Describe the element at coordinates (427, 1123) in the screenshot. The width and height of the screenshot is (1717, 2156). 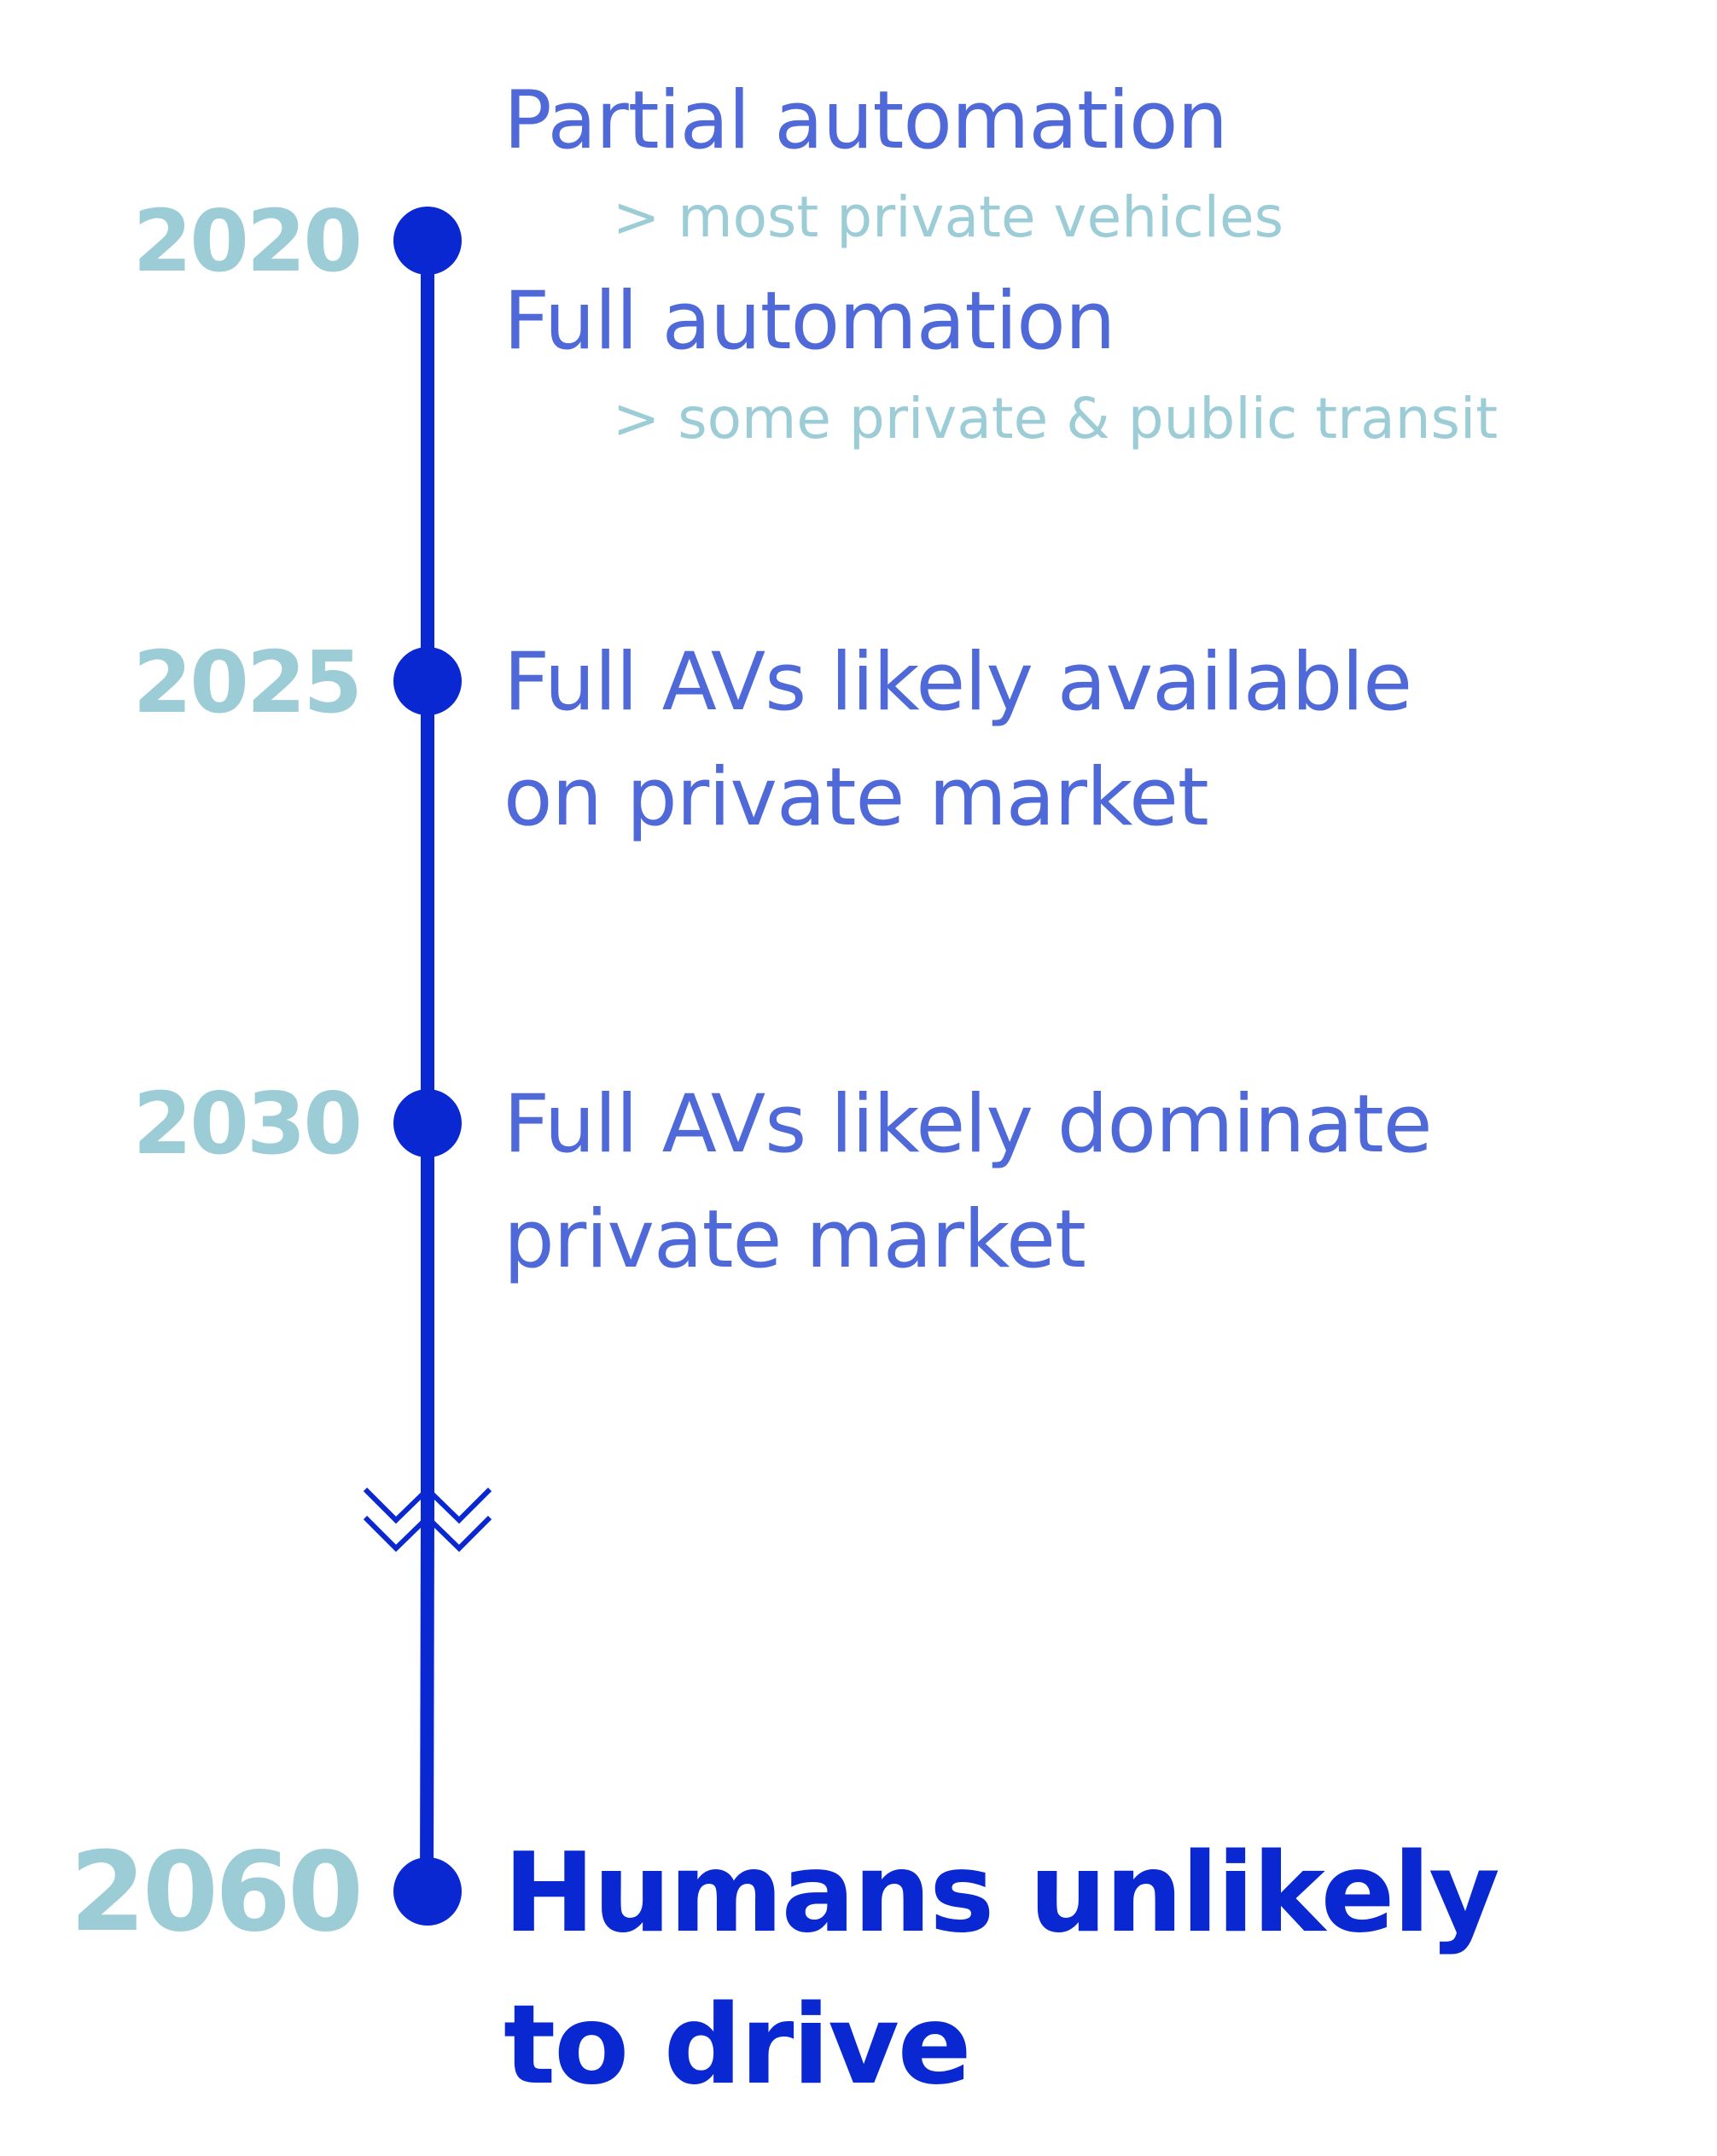
I see `timeline-dot-2030` at that location.